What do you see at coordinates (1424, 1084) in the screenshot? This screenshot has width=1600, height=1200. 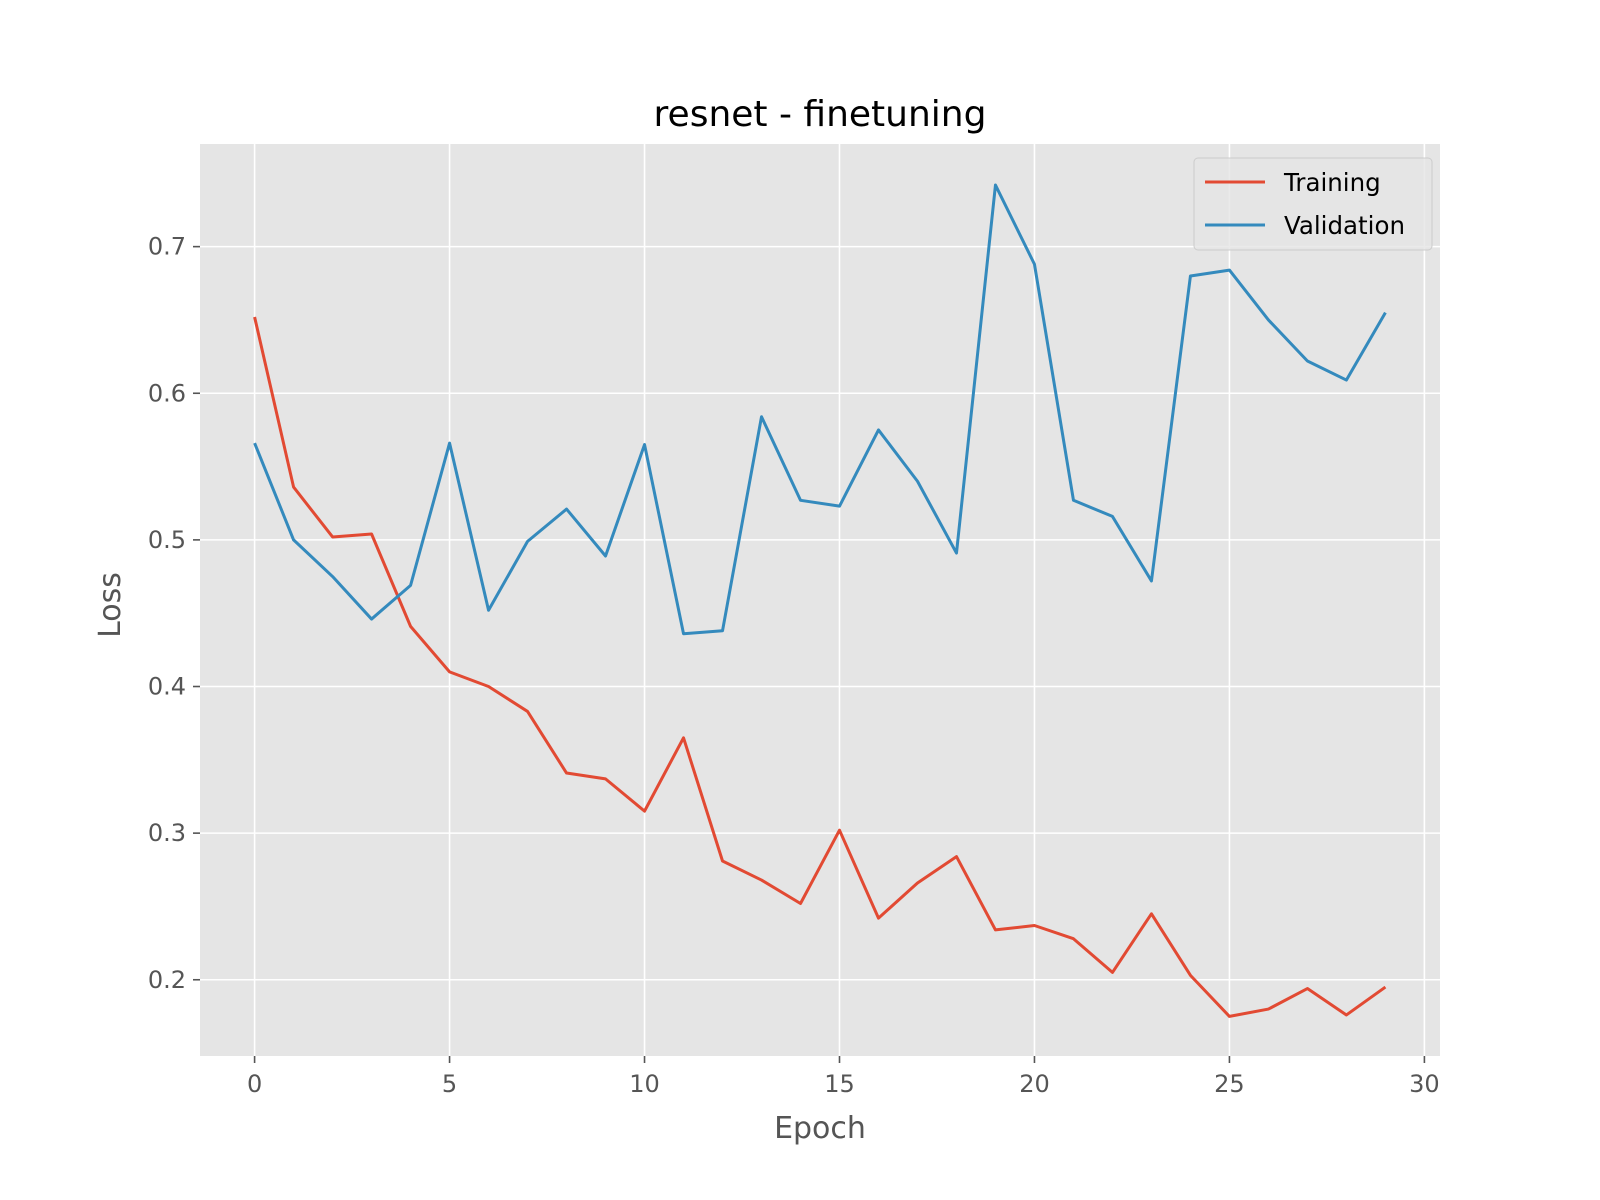 I see `x-tick-label: 30` at bounding box center [1424, 1084].